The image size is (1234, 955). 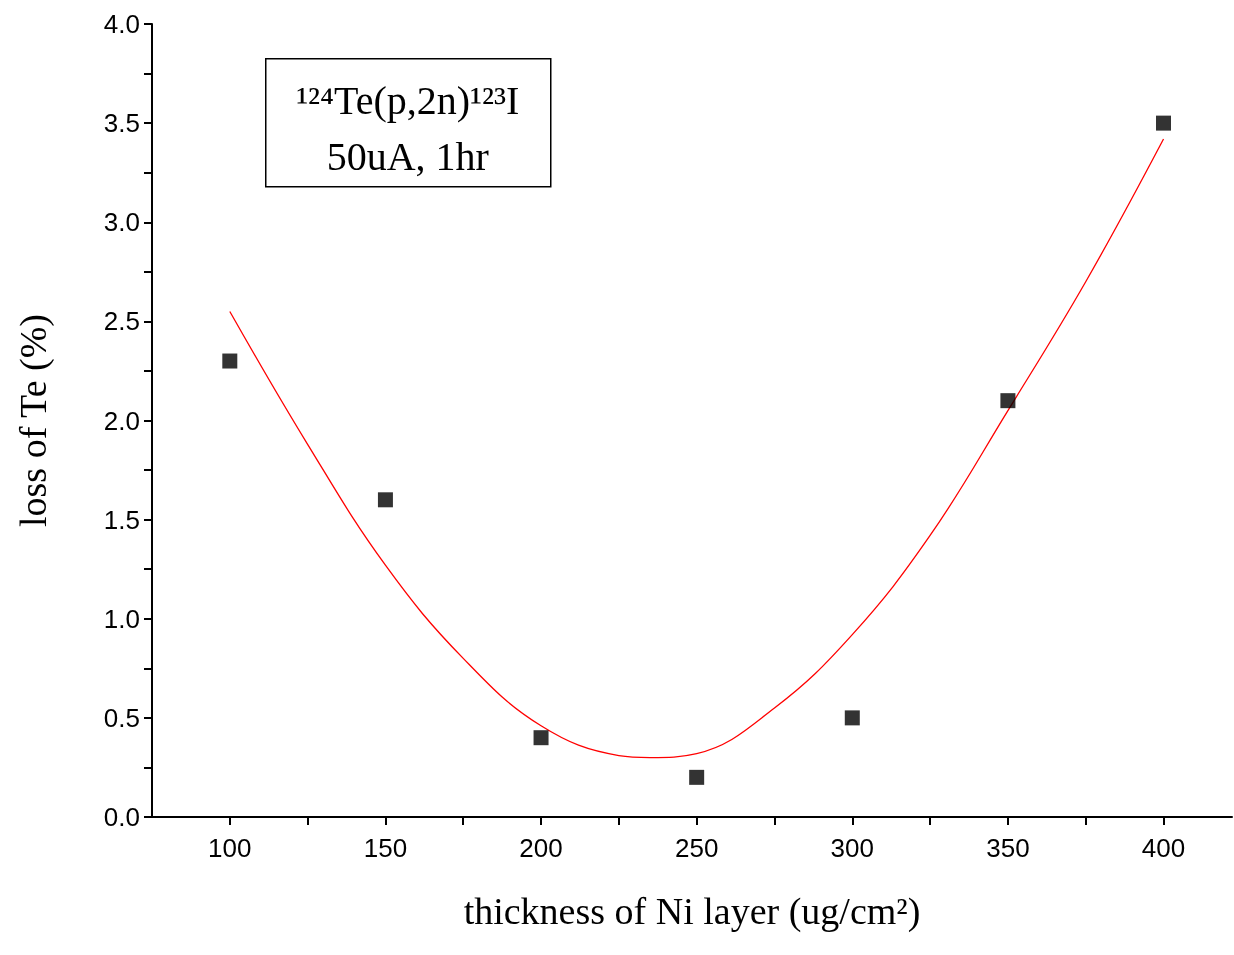 What do you see at coordinates (121, 618) in the screenshot?
I see `y-tick-label: 1.0` at bounding box center [121, 618].